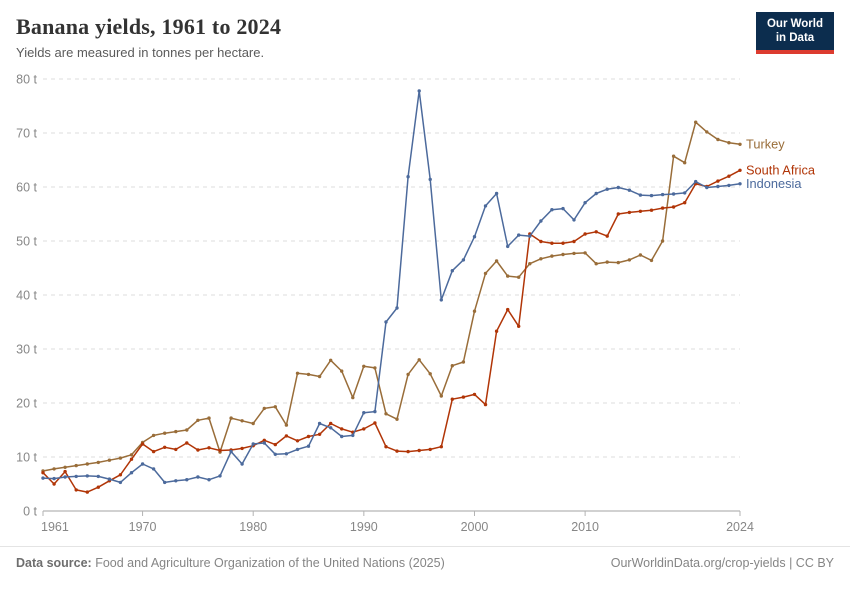  I want to click on owid-logo-line2: in Data, so click(795, 38).